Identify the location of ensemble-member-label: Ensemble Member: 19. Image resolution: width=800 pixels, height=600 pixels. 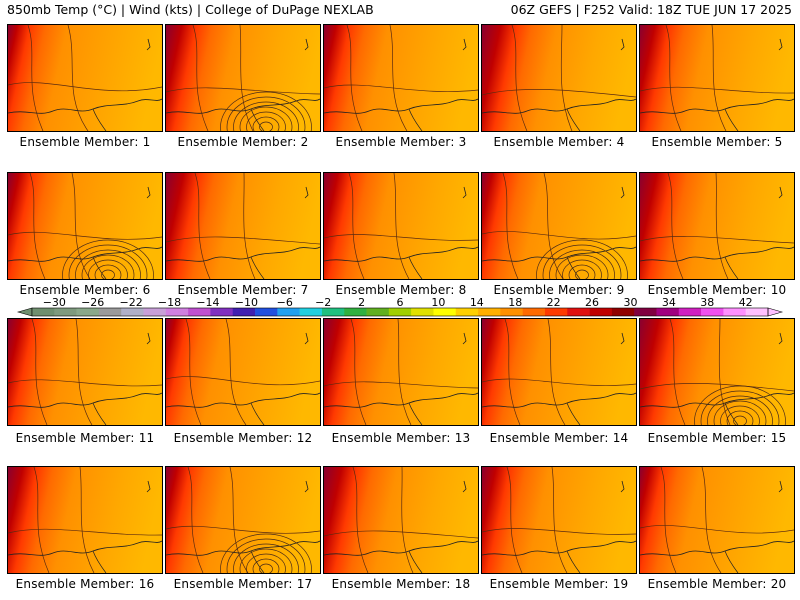
(559, 584).